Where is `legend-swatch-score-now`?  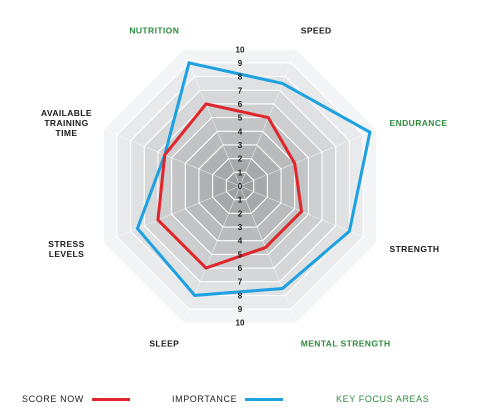
legend-swatch-score-now is located at coordinates (110, 399).